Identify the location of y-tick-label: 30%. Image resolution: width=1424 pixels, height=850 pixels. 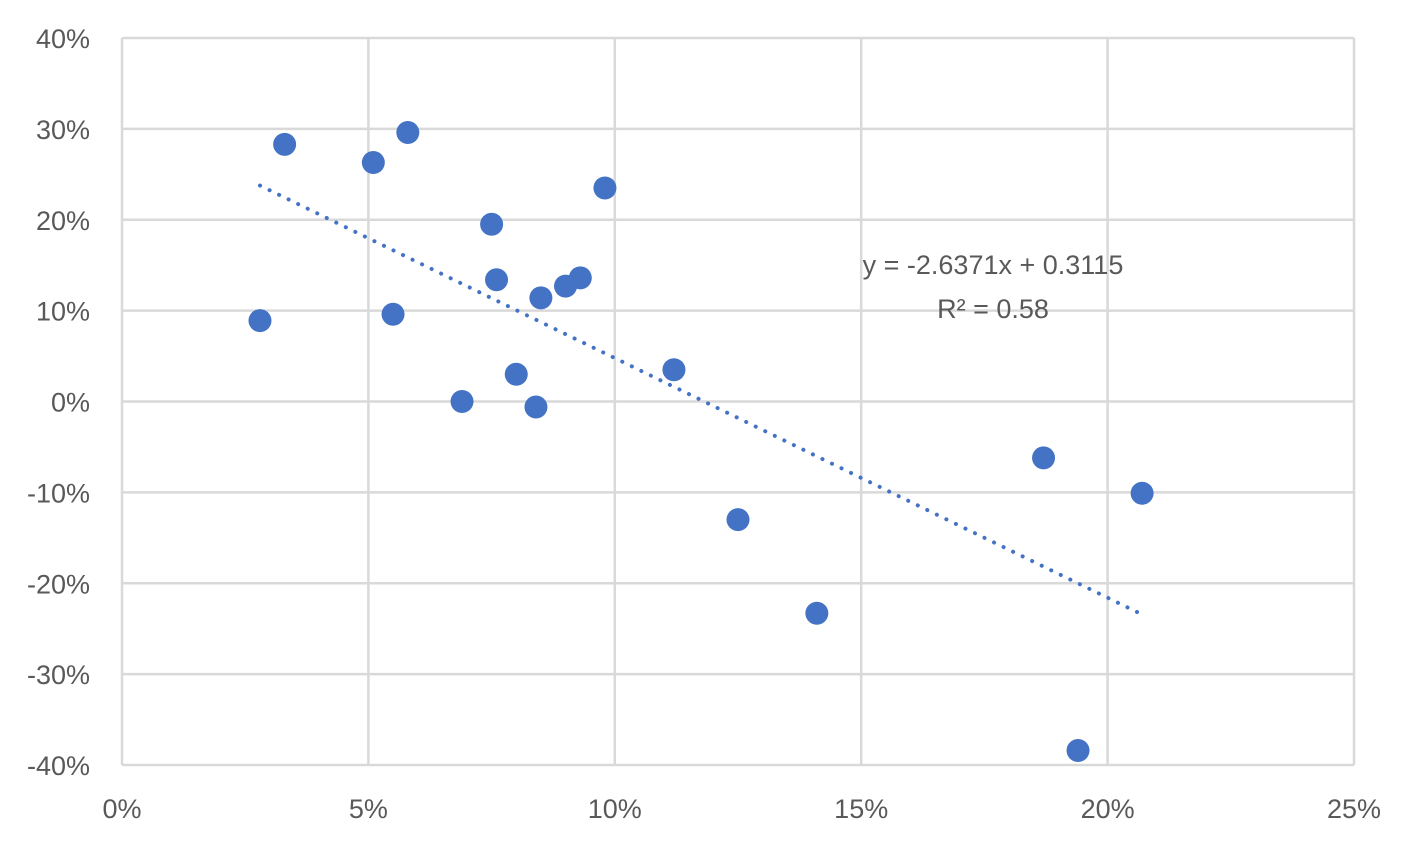
(63, 130).